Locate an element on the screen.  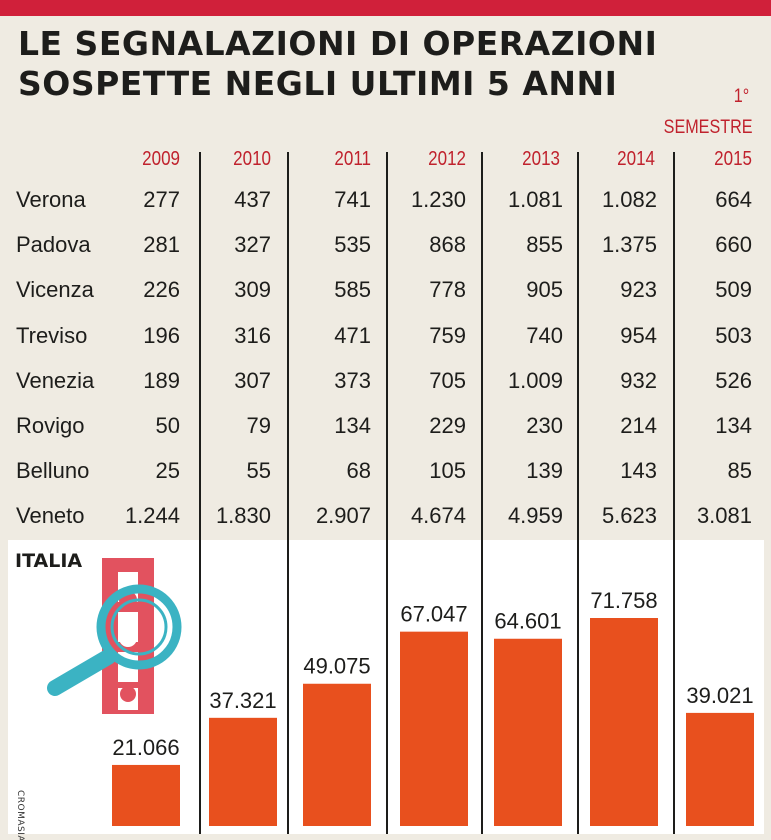
table-cell: 139 is located at coordinates (544, 471).